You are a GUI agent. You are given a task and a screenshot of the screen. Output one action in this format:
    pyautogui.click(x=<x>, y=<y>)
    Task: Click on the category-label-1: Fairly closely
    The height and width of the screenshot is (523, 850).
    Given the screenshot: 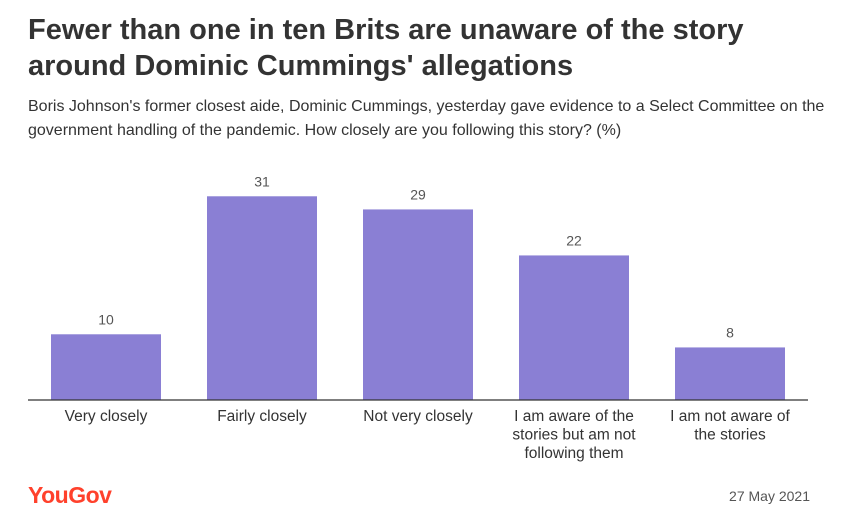 What is the action you would take?
    pyautogui.click(x=262, y=416)
    